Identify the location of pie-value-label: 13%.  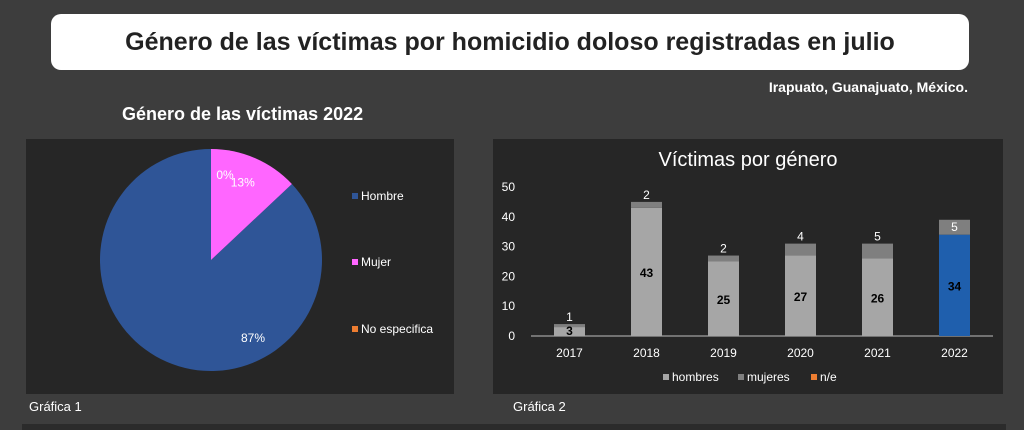
(243, 183).